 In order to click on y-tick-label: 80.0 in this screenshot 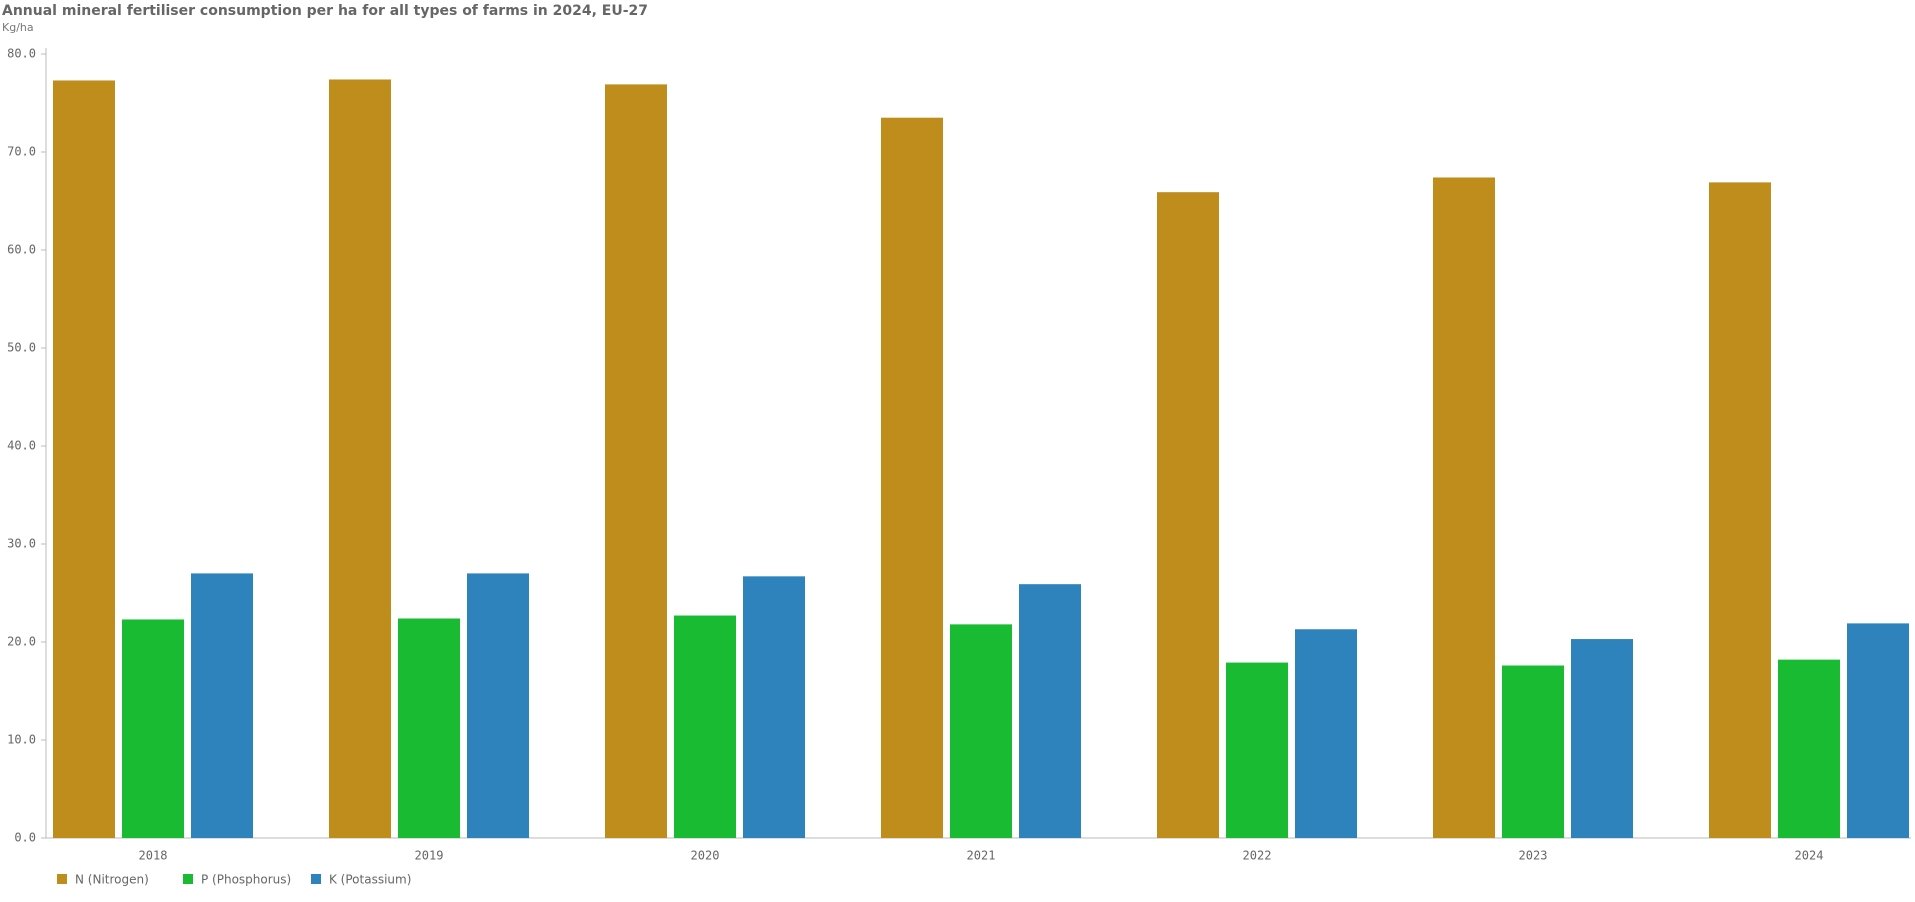, I will do `click(21, 54)`.